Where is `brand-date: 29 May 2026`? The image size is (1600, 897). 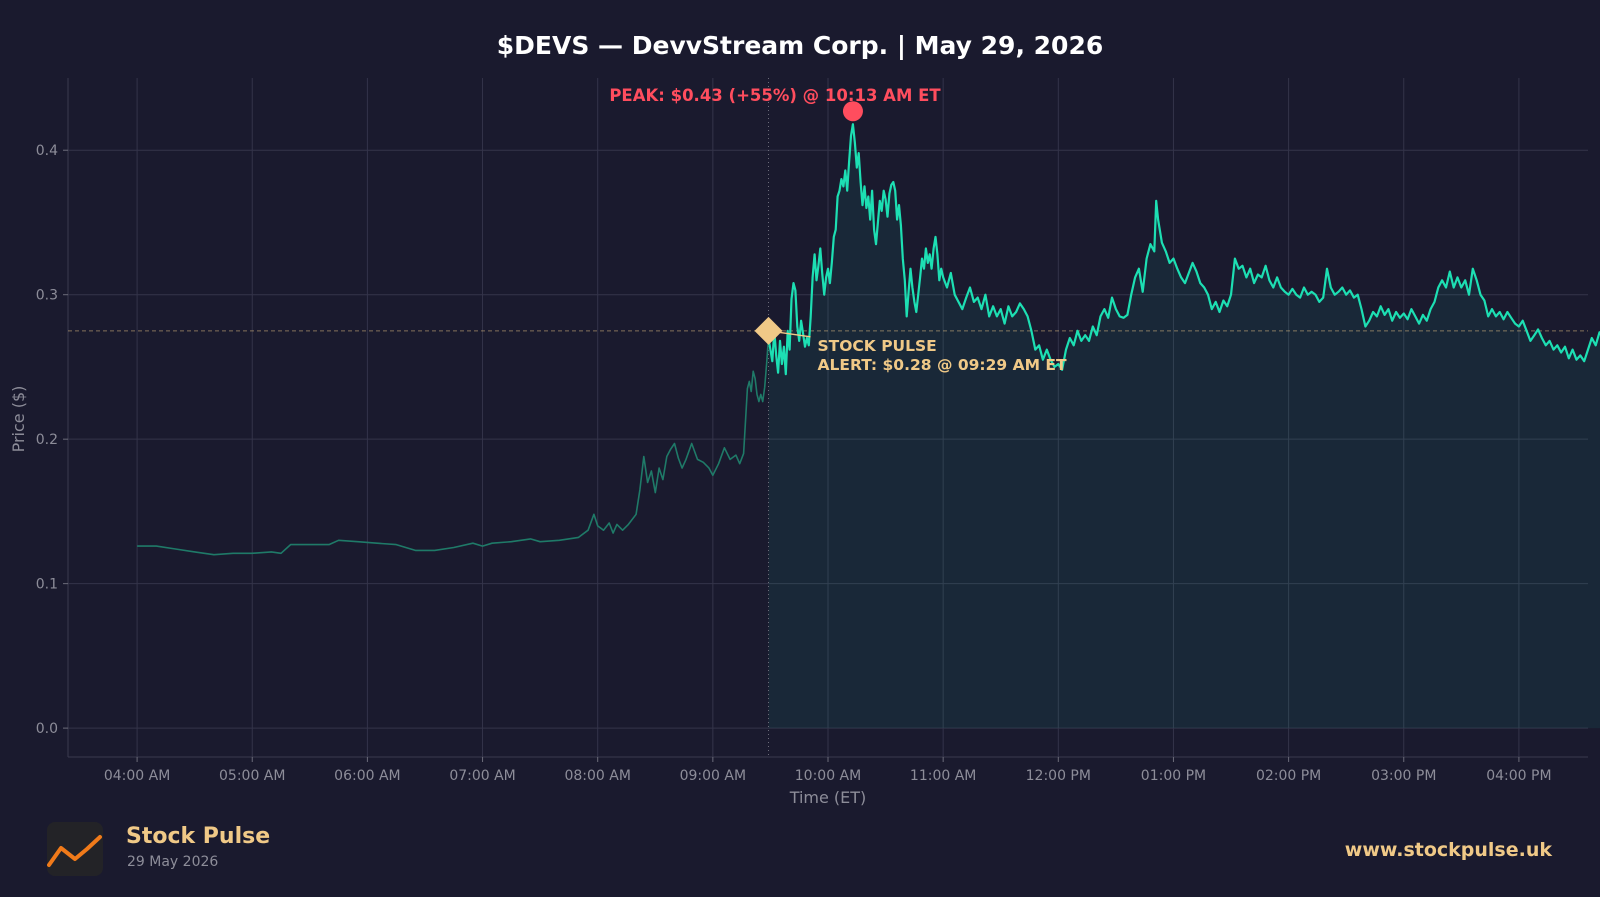 brand-date: 29 May 2026 is located at coordinates (173, 862).